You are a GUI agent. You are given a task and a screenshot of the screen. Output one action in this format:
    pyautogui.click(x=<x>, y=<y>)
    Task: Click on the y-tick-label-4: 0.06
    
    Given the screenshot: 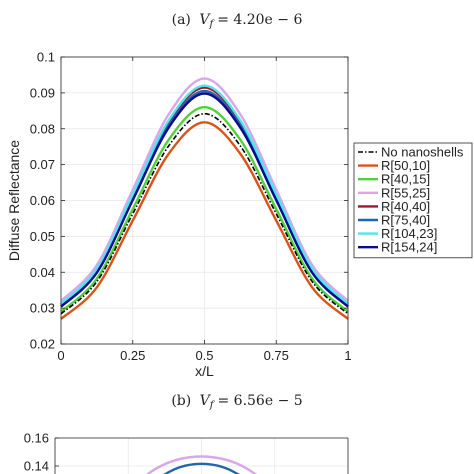 What is the action you would take?
    pyautogui.click(x=42, y=200)
    